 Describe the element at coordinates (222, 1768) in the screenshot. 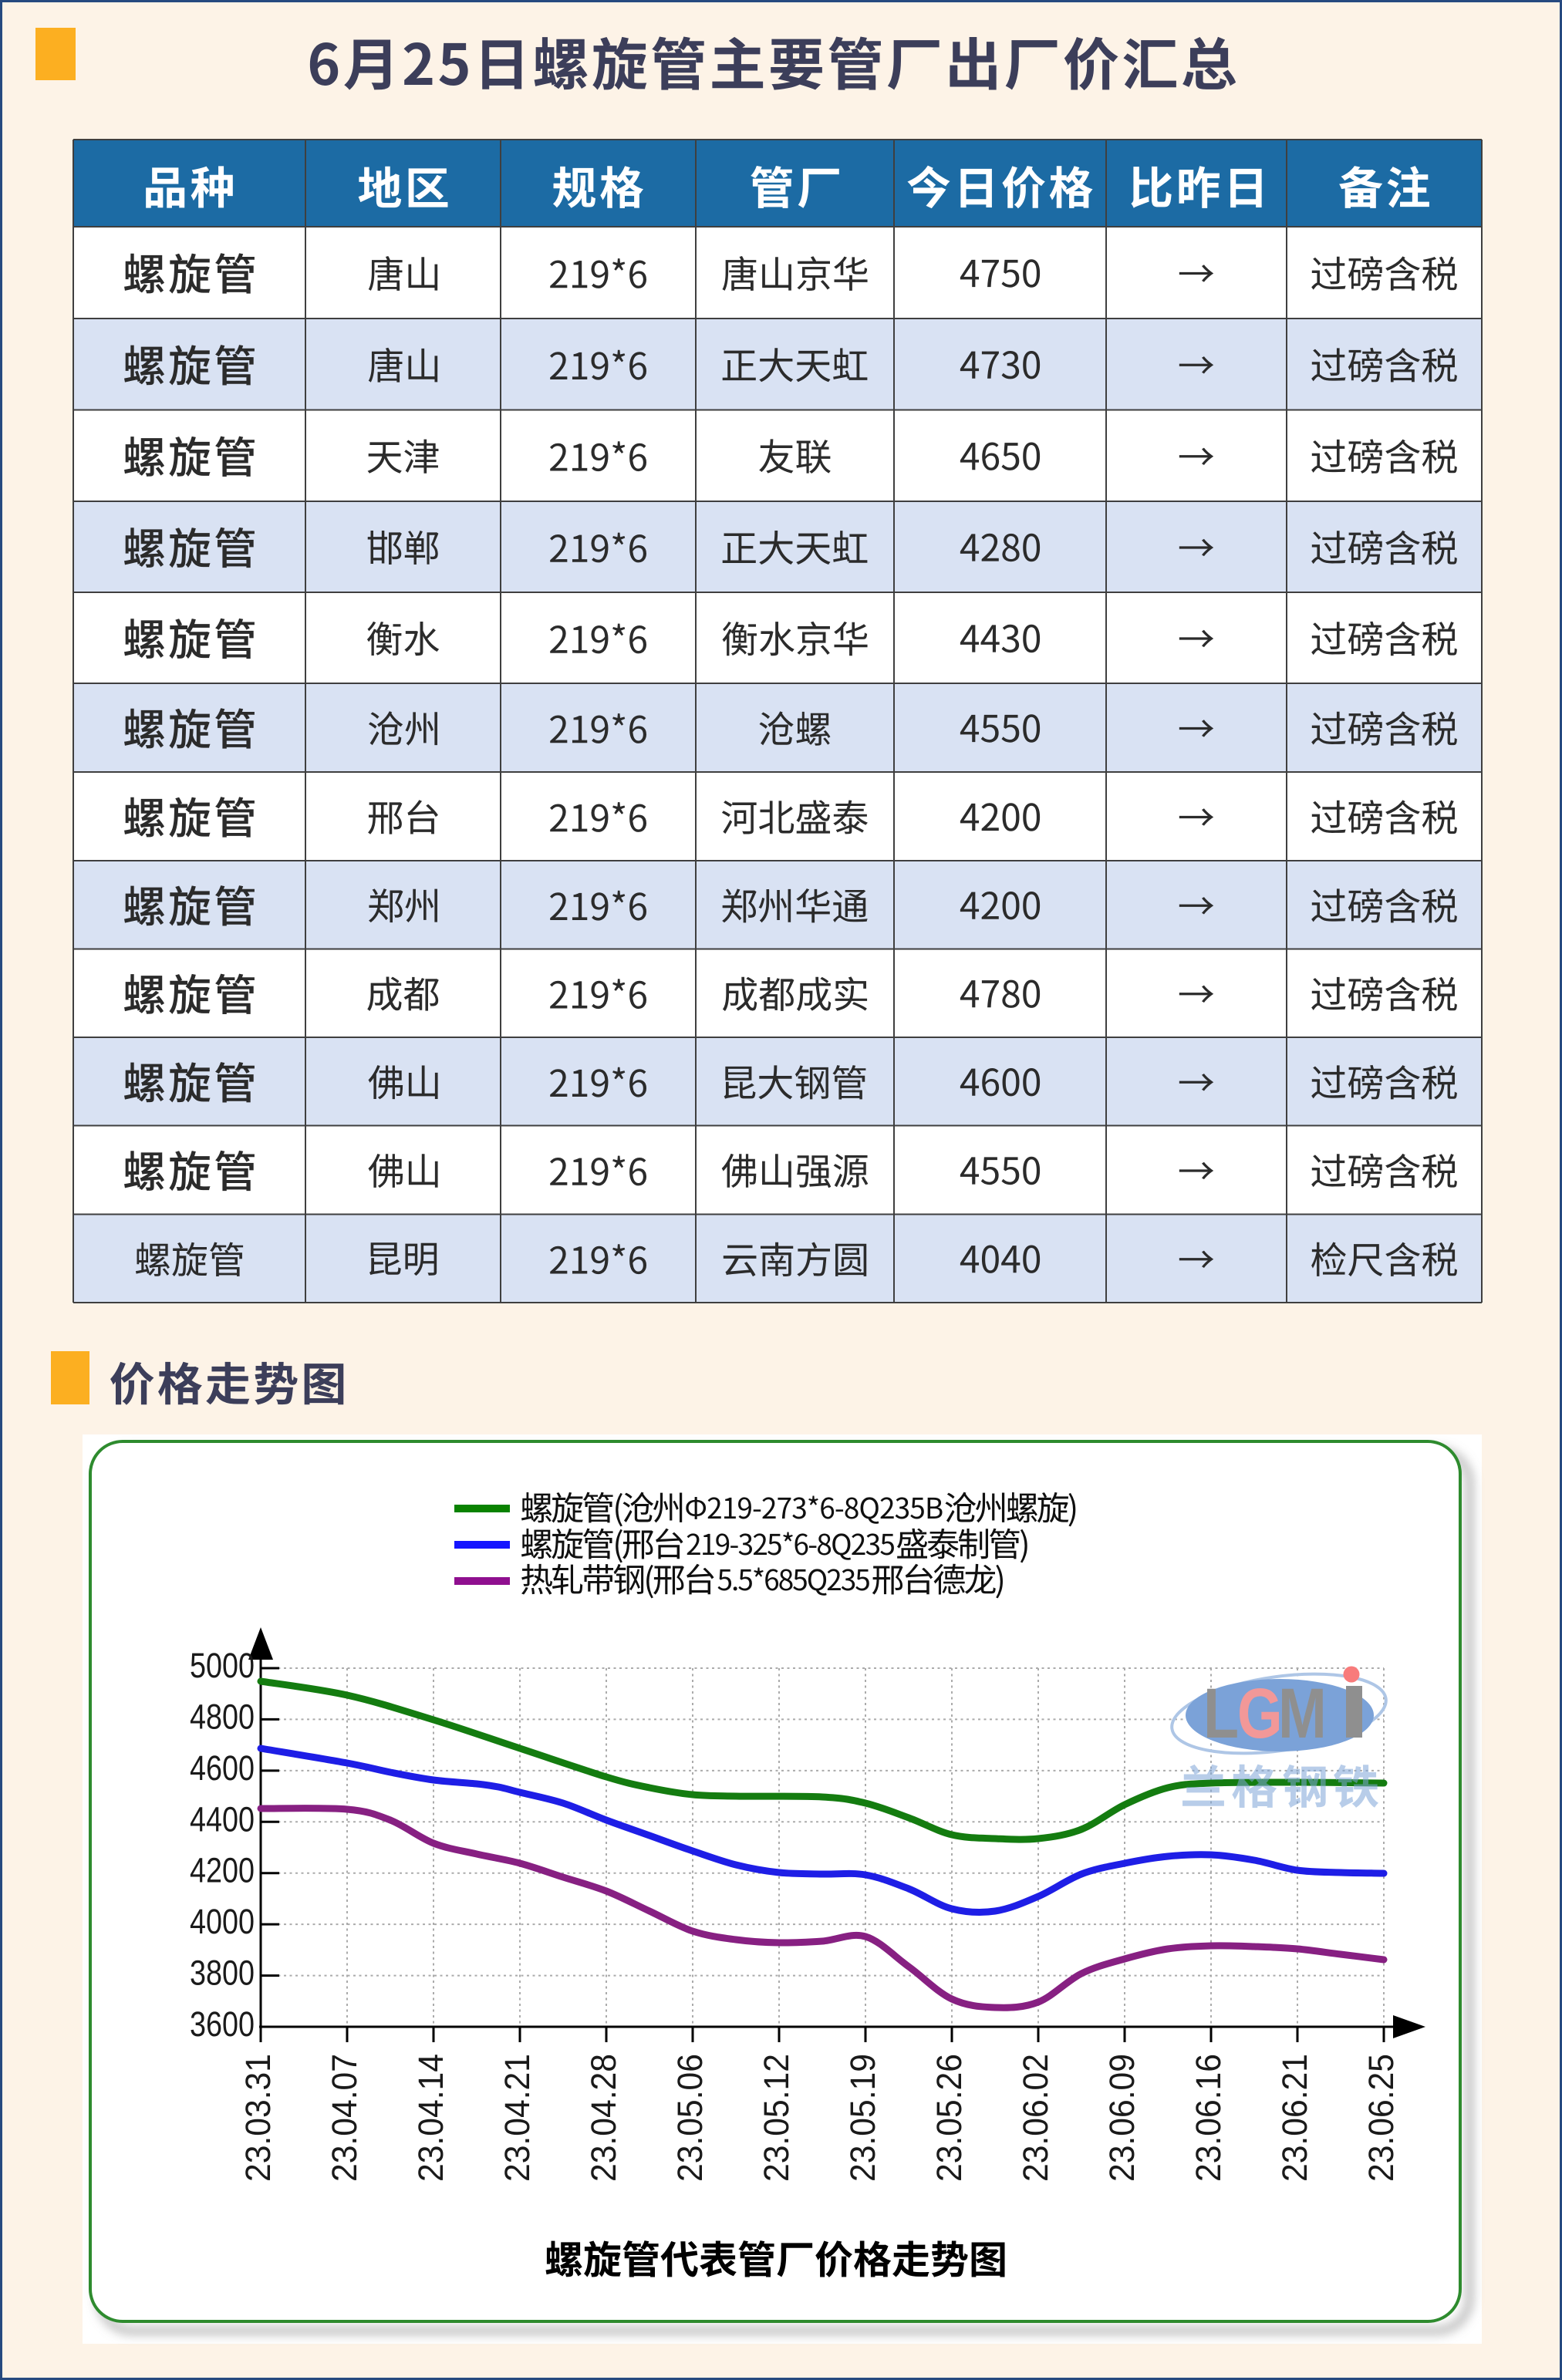

I see `svg-text: 4600` at that location.